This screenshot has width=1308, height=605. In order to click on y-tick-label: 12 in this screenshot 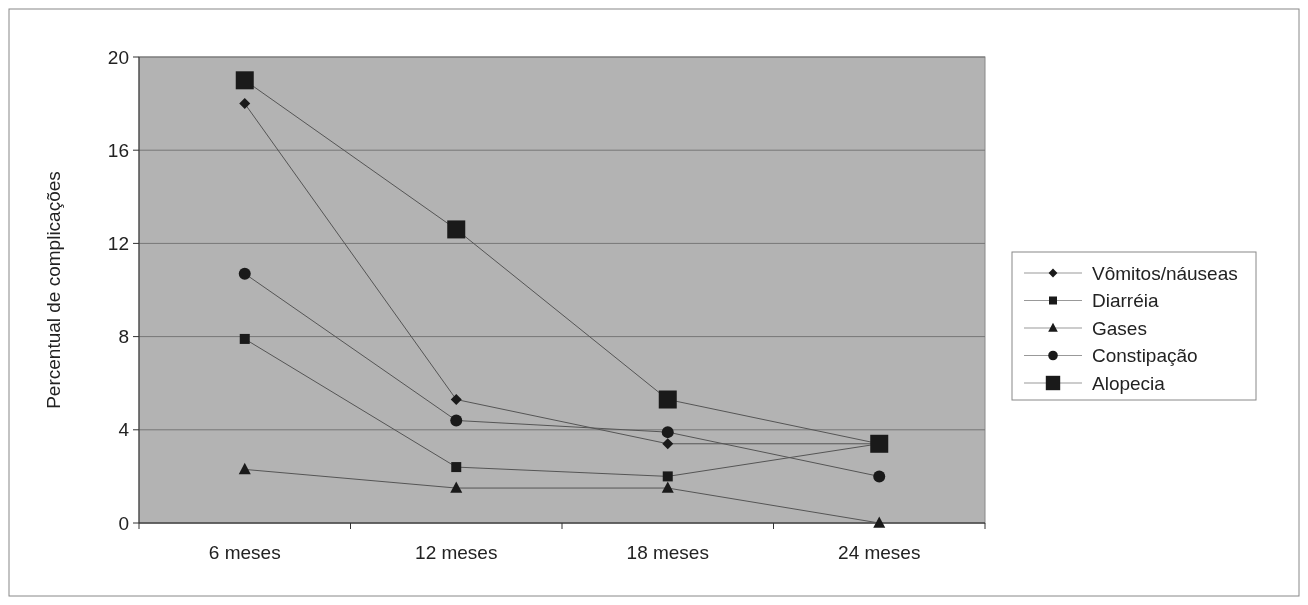, I will do `click(118, 244)`.